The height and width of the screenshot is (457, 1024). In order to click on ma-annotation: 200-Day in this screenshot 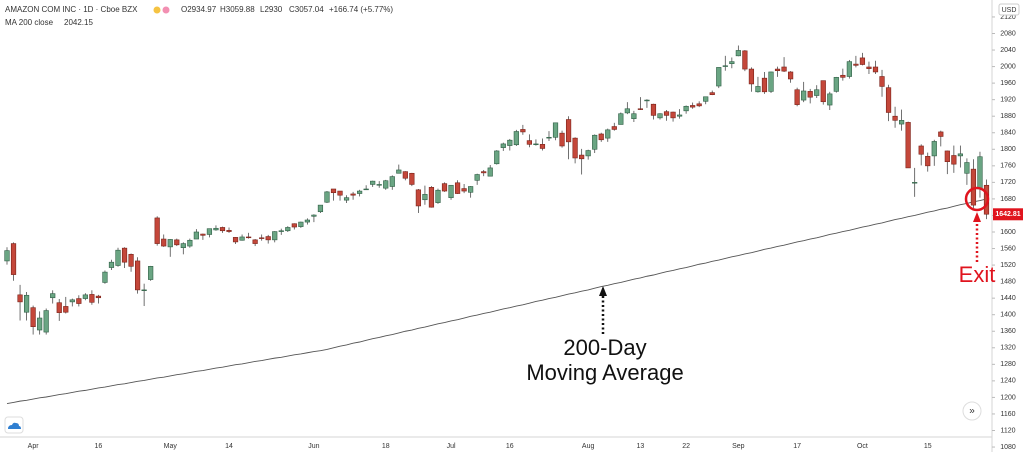, I will do `click(604, 347)`.